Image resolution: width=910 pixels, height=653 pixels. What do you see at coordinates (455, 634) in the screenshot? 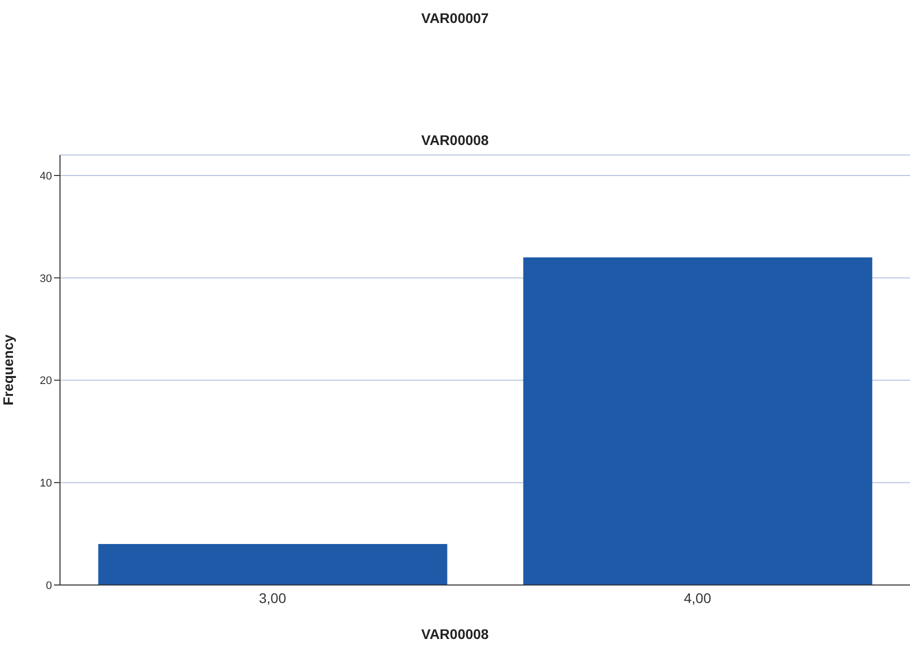
I see `x-axis-title: VAR00008` at bounding box center [455, 634].